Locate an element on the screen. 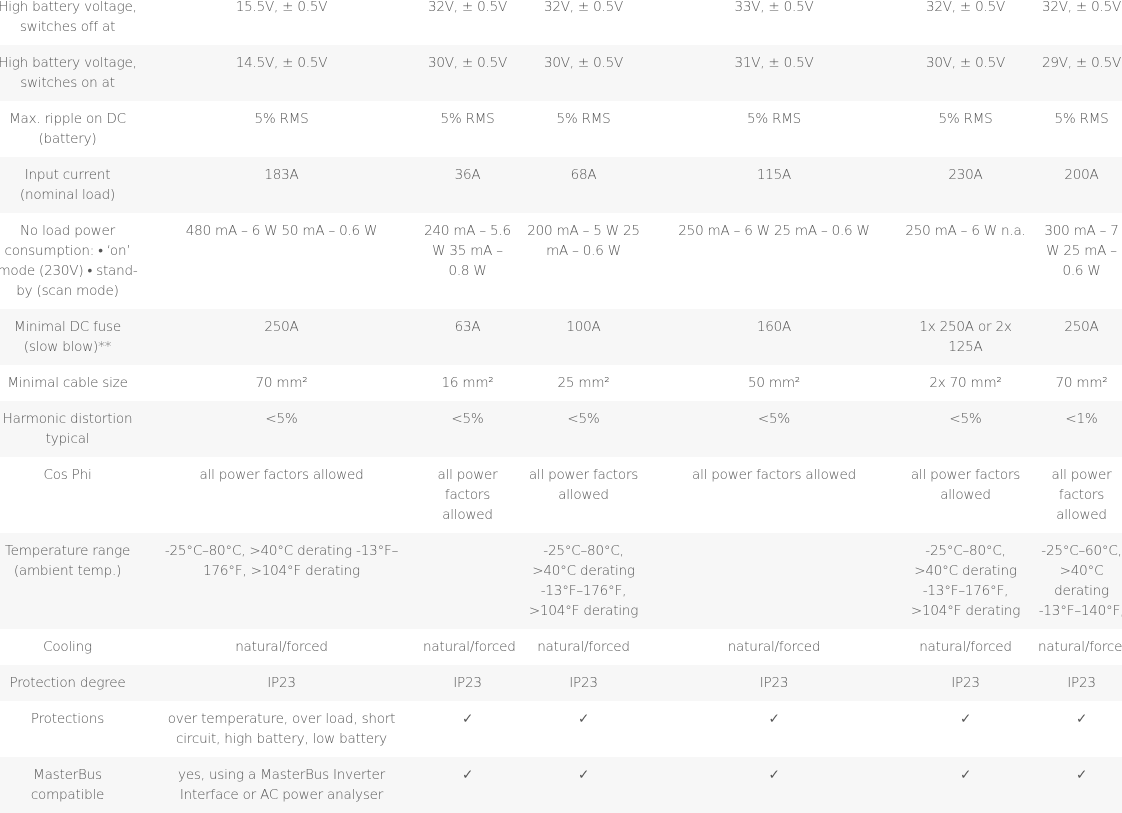 The image size is (1122, 813). table-cell: 33V, ± 0.5V is located at coordinates (774, 7).